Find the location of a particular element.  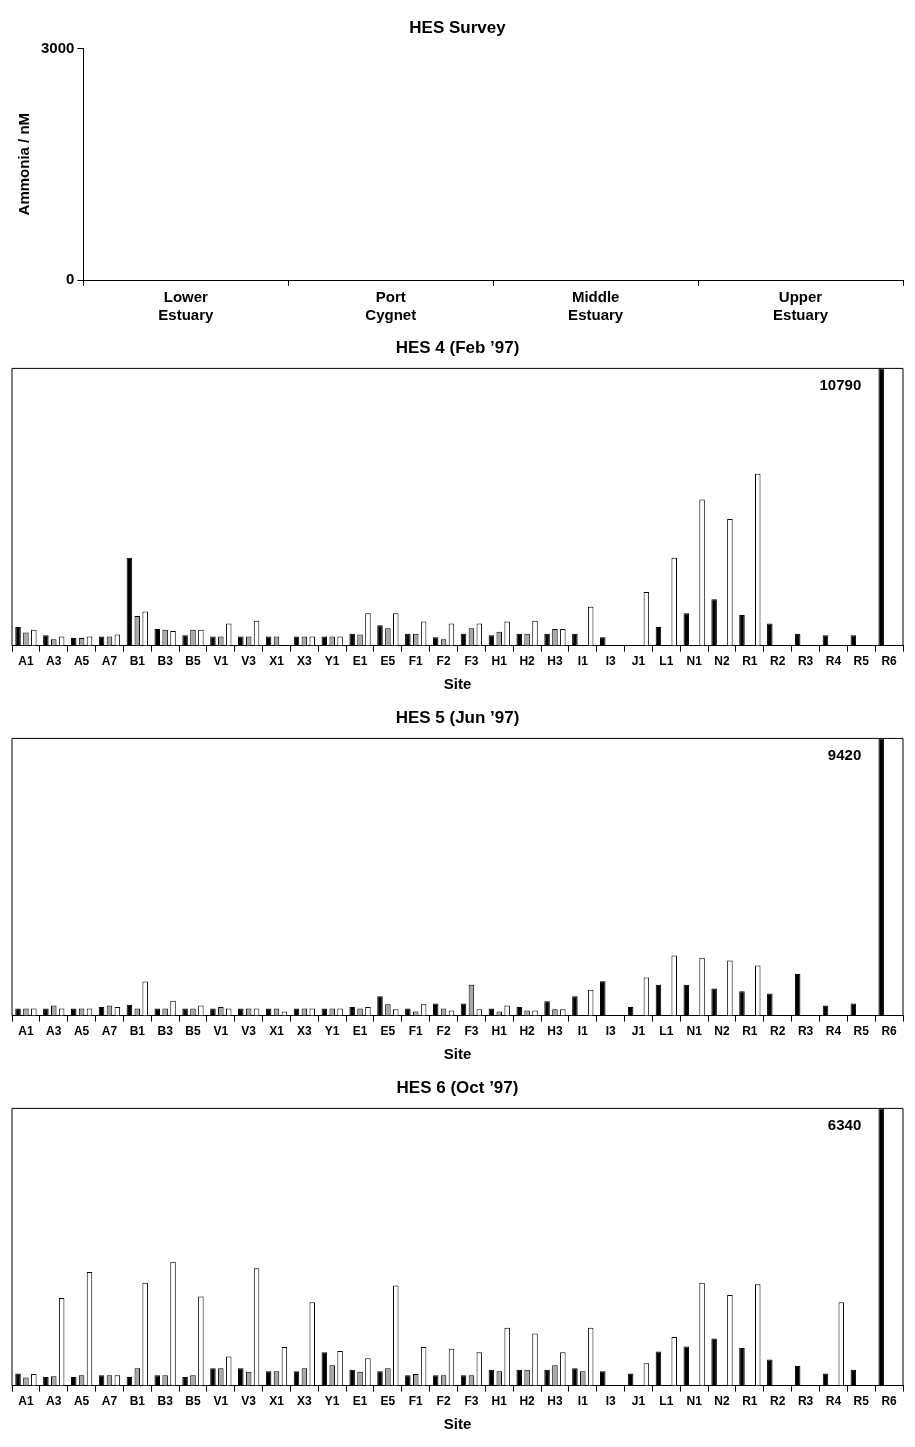

x-tick-label: B1 is located at coordinates (137, 1401).